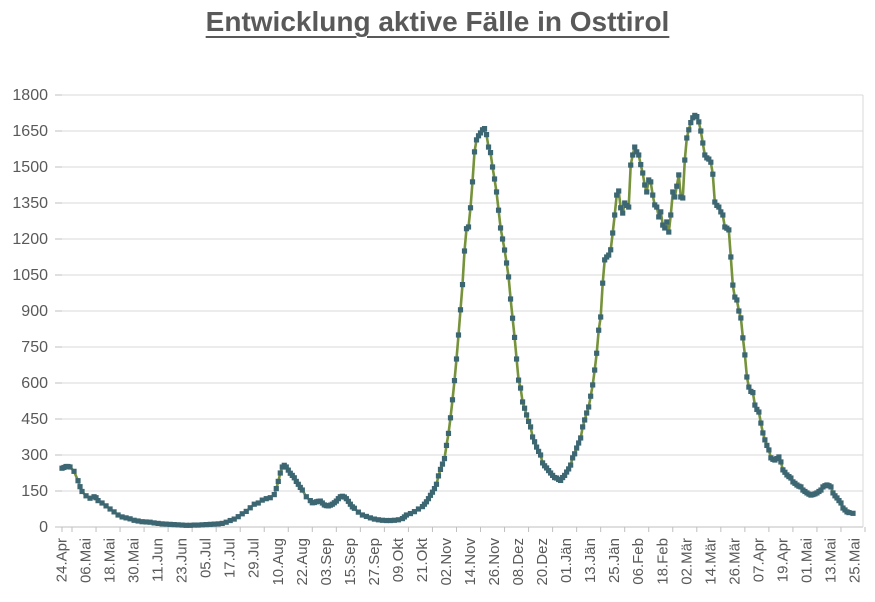 The image size is (875, 602). Describe the element at coordinates (30, 131) in the screenshot. I see `y-tick-label: 1650` at that location.